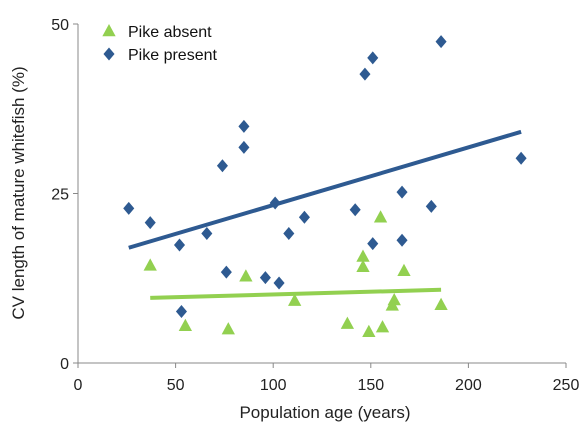 The height and width of the screenshot is (426, 582). What do you see at coordinates (109, 54) in the screenshot?
I see `legend-marker-pike-present` at bounding box center [109, 54].